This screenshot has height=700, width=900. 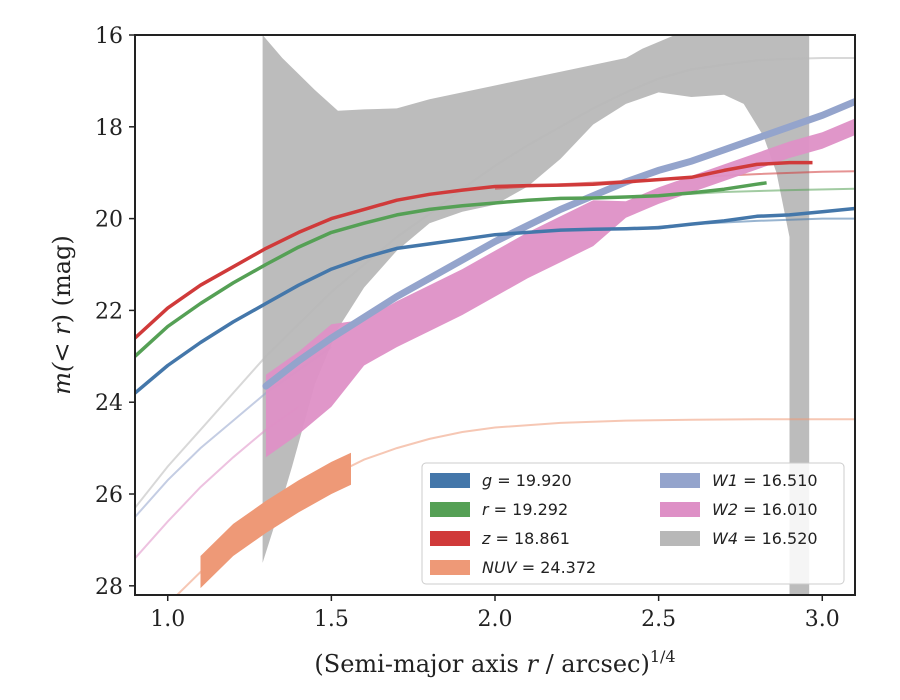 What do you see at coordinates (109, 495) in the screenshot?
I see `y-tick-label: 26` at bounding box center [109, 495].